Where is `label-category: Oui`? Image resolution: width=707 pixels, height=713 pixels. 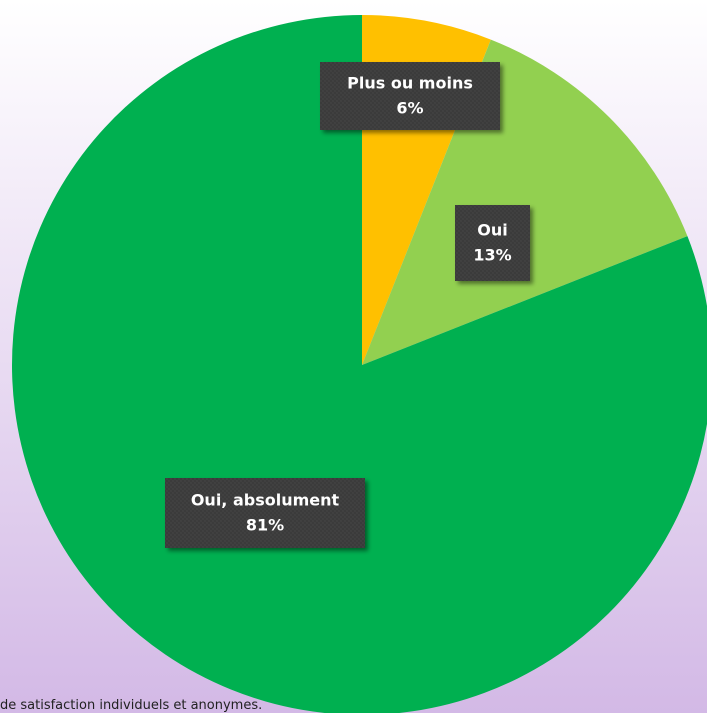 label-category: Oui is located at coordinates (492, 230).